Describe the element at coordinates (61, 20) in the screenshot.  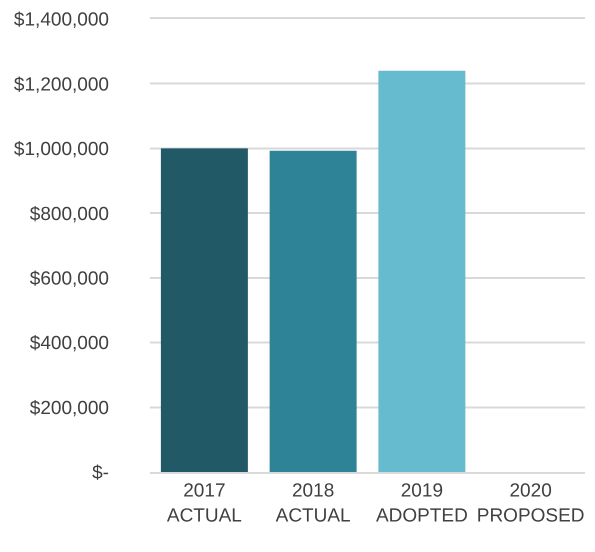
I see `y-tick-label: $1,400,000` at that location.